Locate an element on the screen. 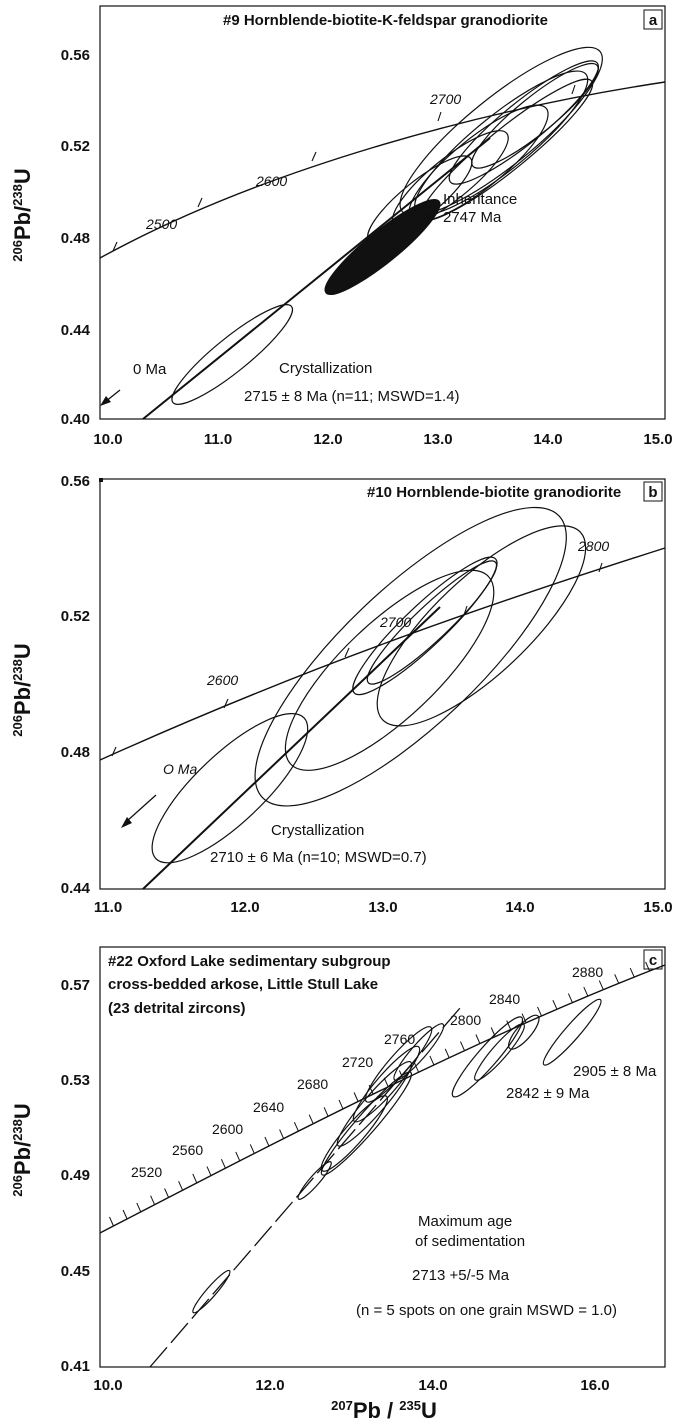 The width and height of the screenshot is (683, 1427). y-tick-label: 0.40 is located at coordinates (75, 419).